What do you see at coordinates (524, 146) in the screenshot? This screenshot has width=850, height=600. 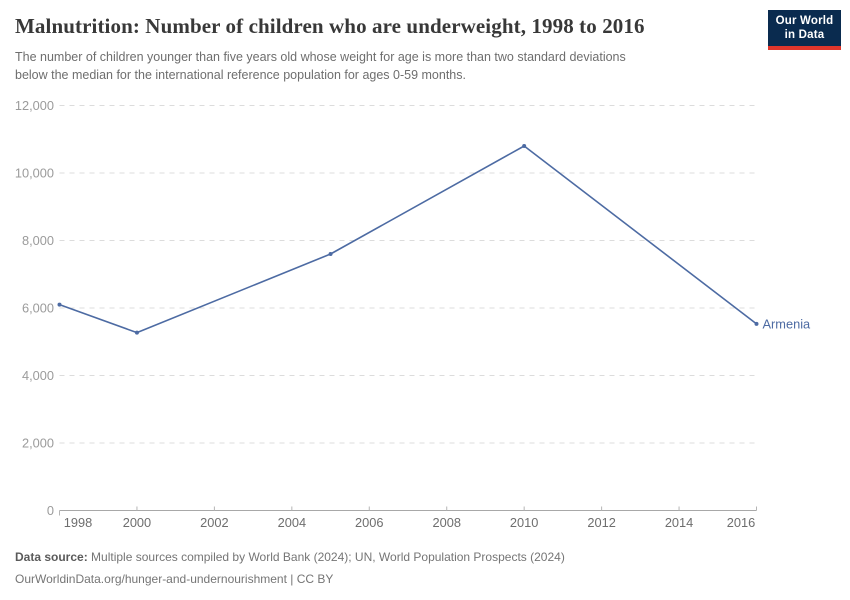 I see `data-point-2010` at bounding box center [524, 146].